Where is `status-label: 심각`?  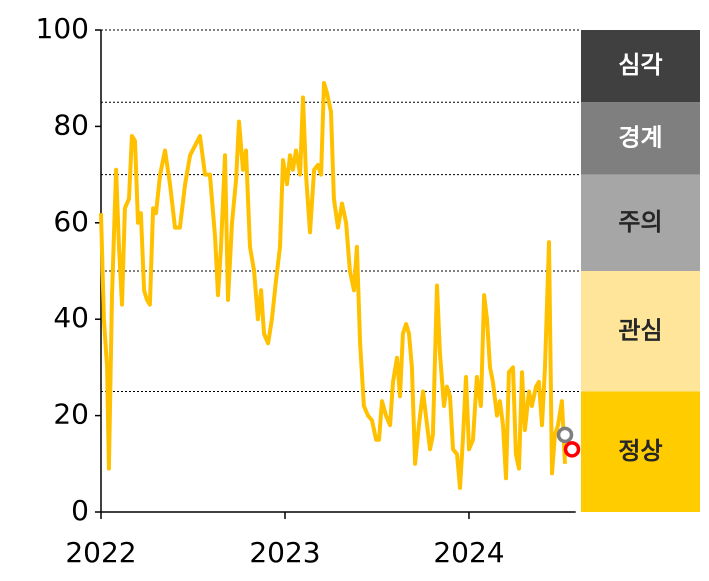
status-label: 심각 is located at coordinates (640, 65).